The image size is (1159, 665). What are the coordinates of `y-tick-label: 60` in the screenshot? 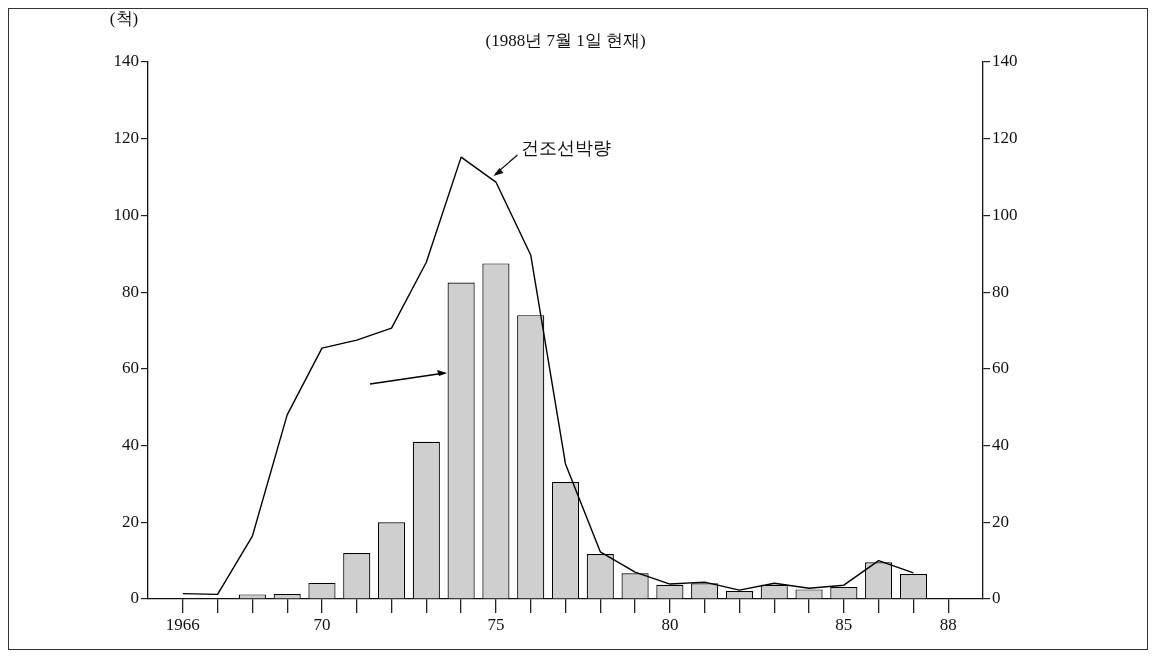 It's located at (130, 368).